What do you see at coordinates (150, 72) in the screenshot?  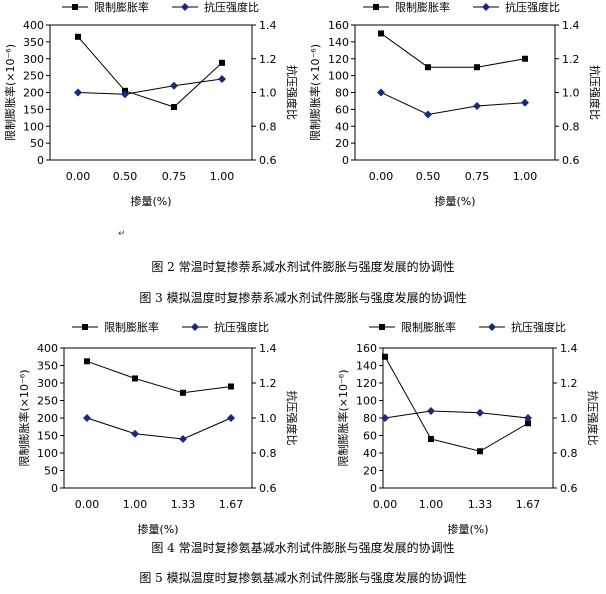 I see `c1-series-1-line` at bounding box center [150, 72].